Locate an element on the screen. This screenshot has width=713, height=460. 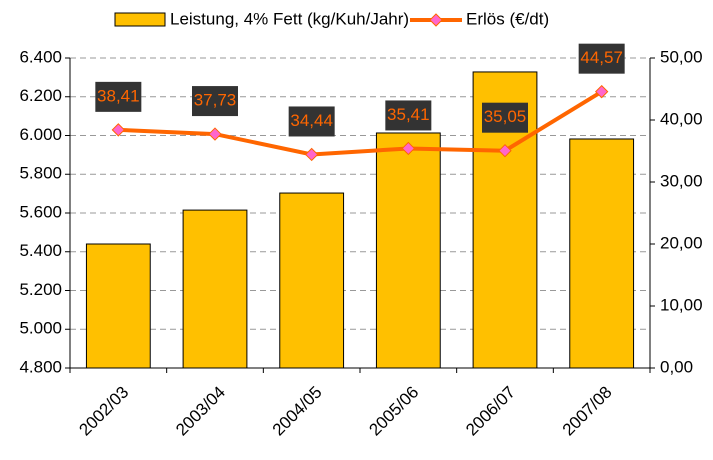
y2-tick-label: 0,00 is located at coordinates (676, 366).